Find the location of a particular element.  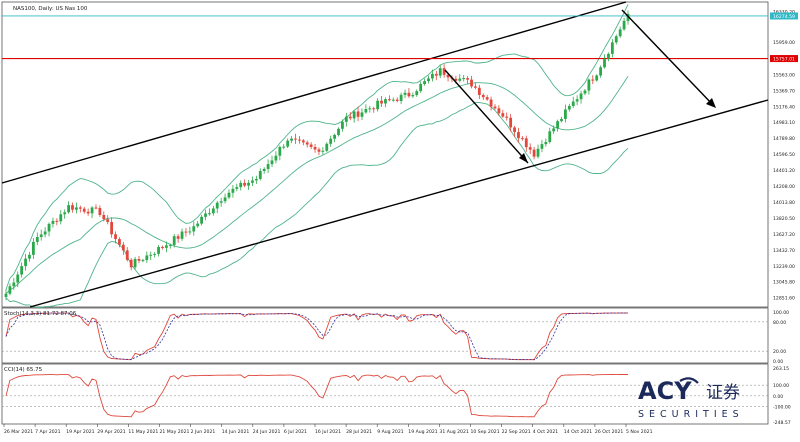

date-tick-label: 19 Aug 2021 is located at coordinates (423, 432).